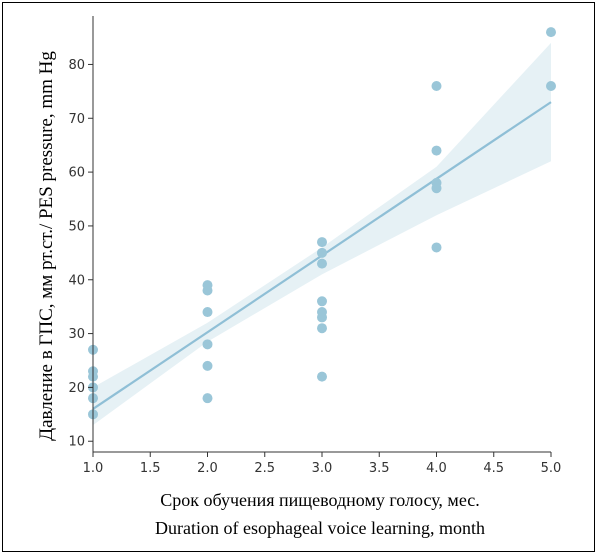 This screenshot has width=599, height=556. Describe the element at coordinates (76, 334) in the screenshot. I see `y-tick-label: 30` at that location.